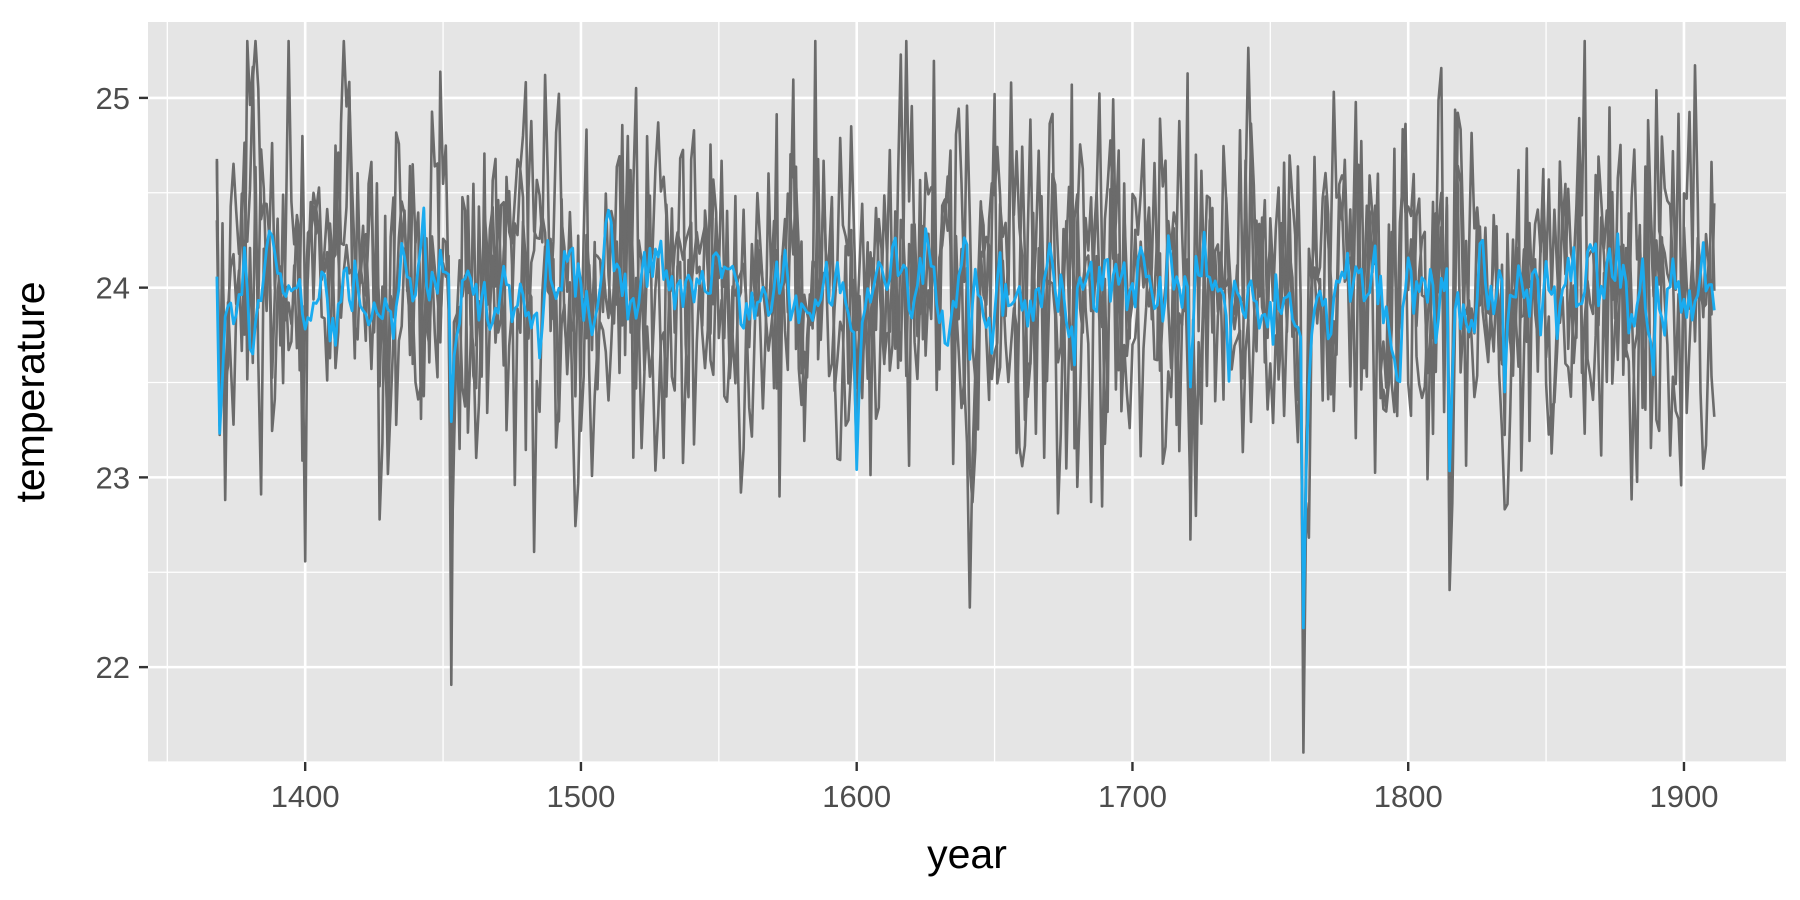  Describe the element at coordinates (1683, 796) in the screenshot. I see `x-tick-label: 1900` at that location.